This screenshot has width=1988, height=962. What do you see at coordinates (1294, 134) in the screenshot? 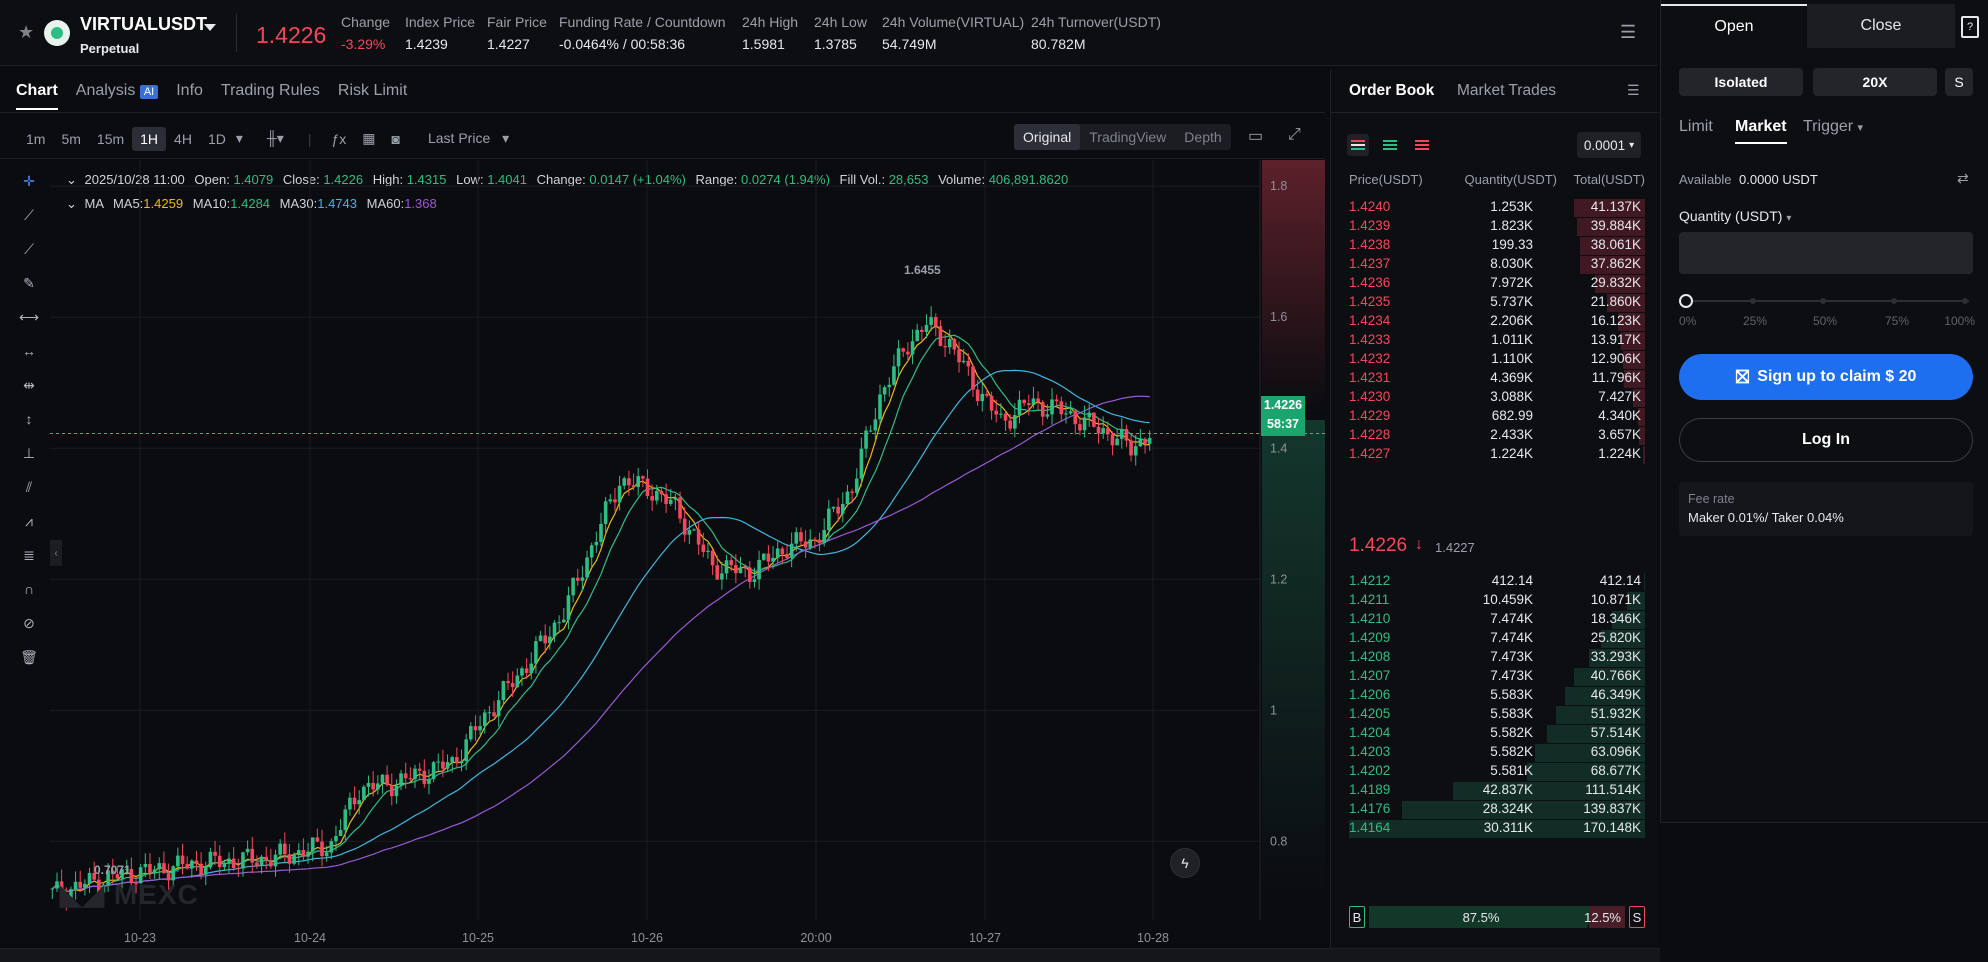
I see `fullscreen-icon: ⤢` at bounding box center [1294, 134].